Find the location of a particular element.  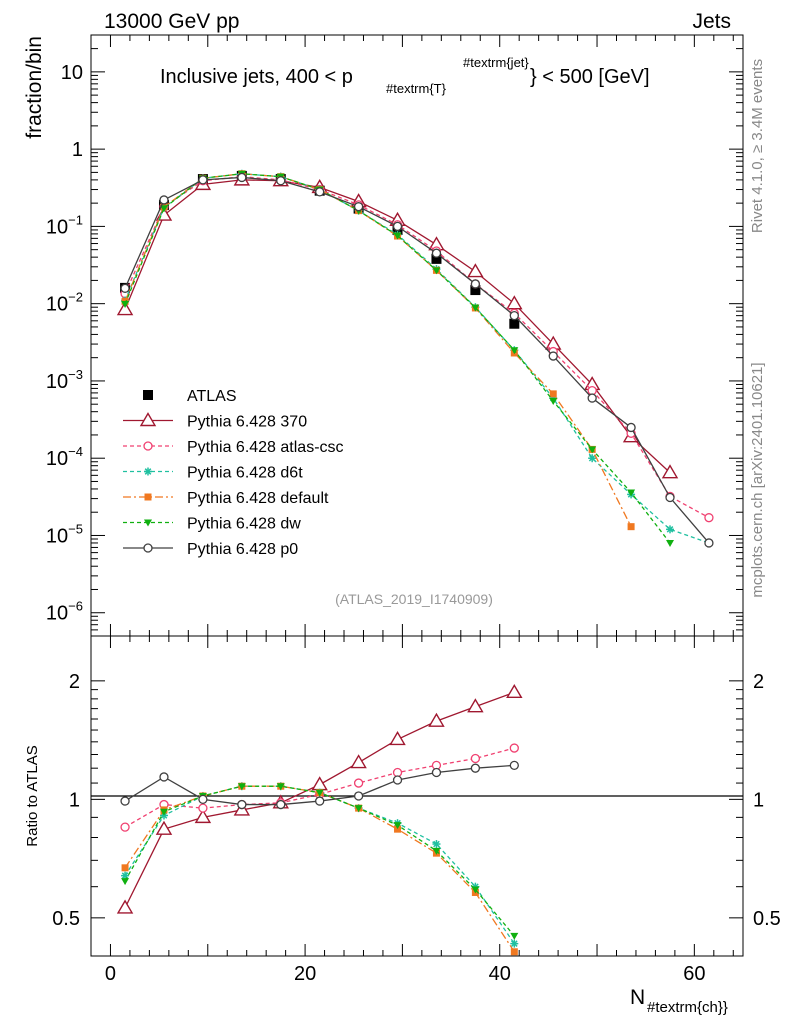

legend-item: Pythia 6.428 atlas-csc is located at coordinates (233, 447).